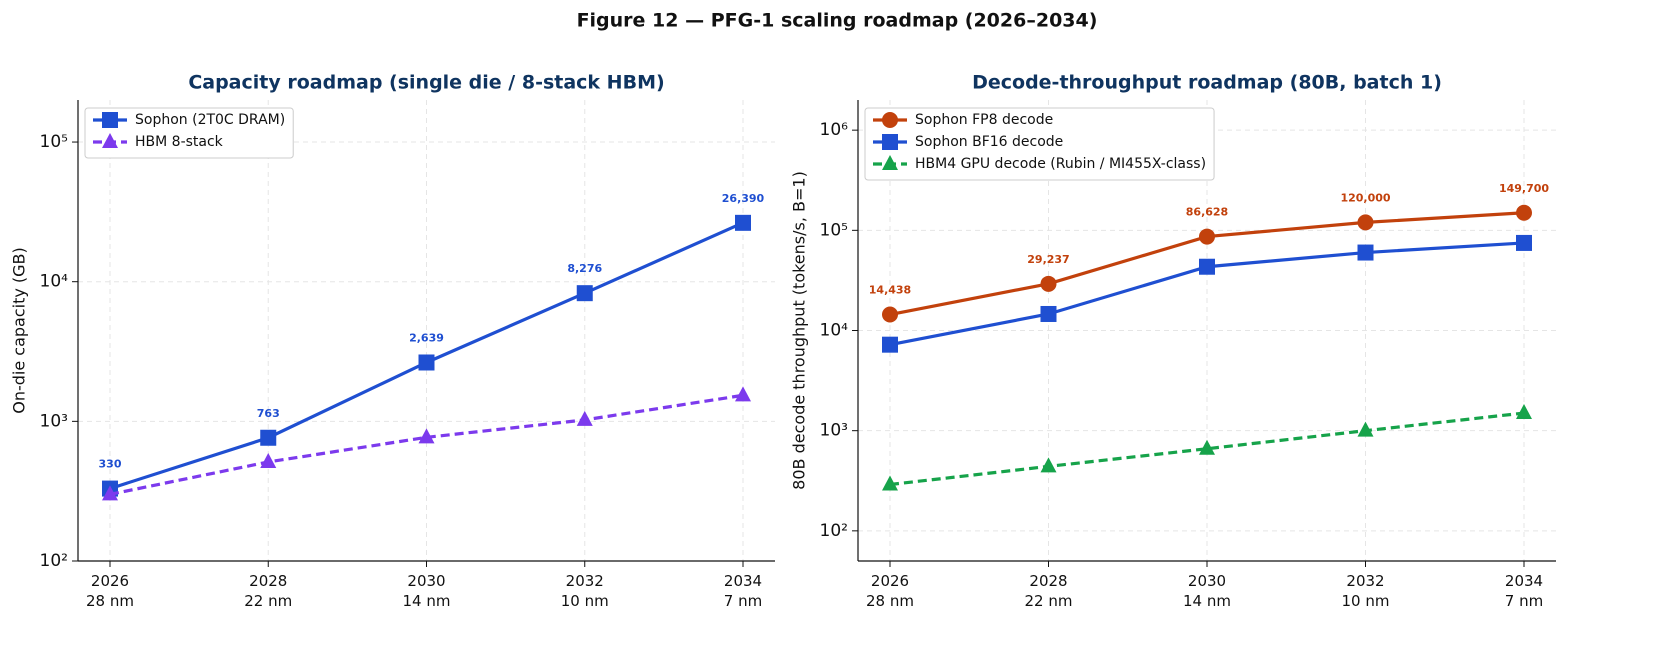 The height and width of the screenshot is (663, 1674). Describe the element at coordinates (179, 142) in the screenshot. I see `legend-label: HBM 8-stack` at that location.